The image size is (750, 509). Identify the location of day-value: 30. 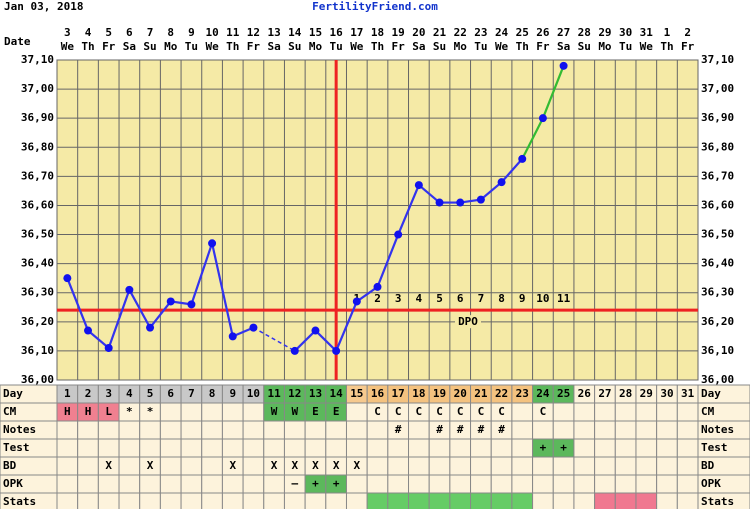
(666, 393).